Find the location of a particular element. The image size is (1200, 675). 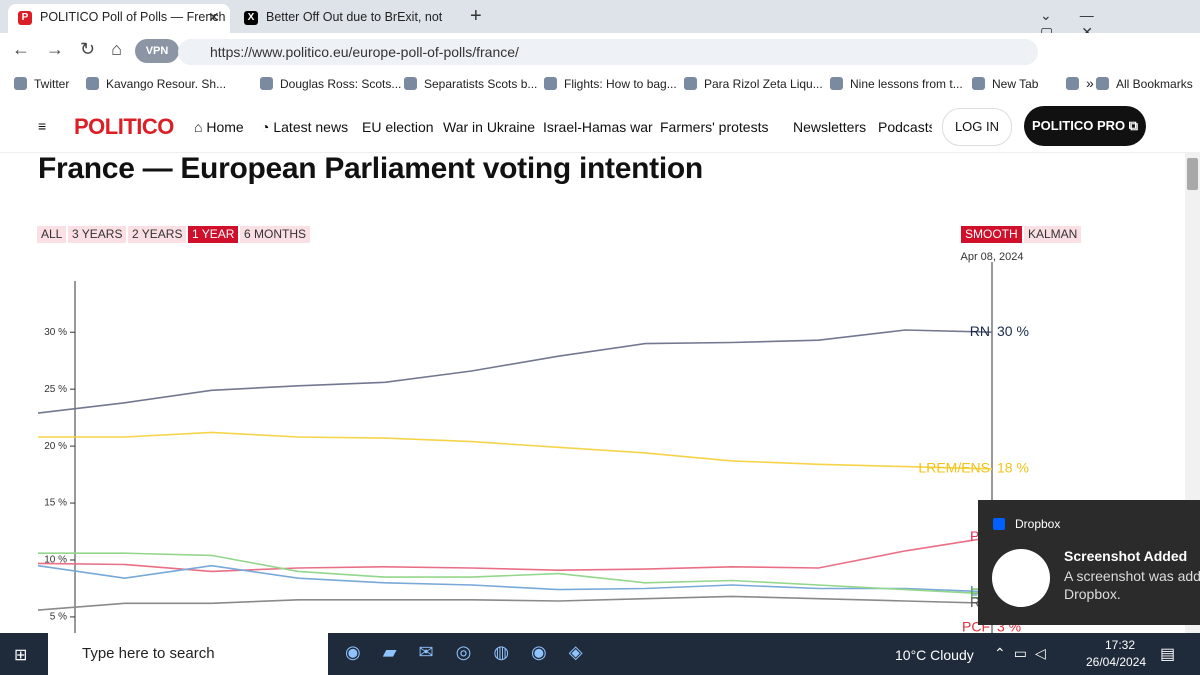

nav-label: Newsletters is located at coordinates (830, 127).